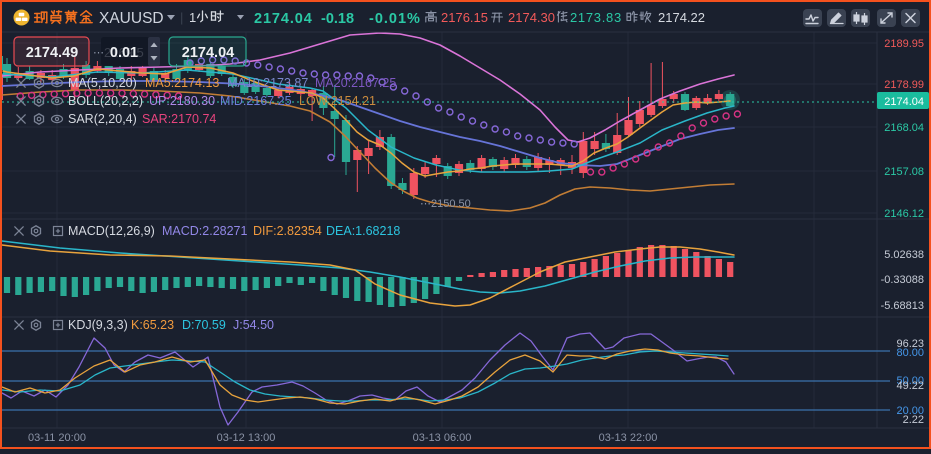  What do you see at coordinates (442, 438) in the screenshot?
I see `svg-text: 03-13 06:00` at bounding box center [442, 438].